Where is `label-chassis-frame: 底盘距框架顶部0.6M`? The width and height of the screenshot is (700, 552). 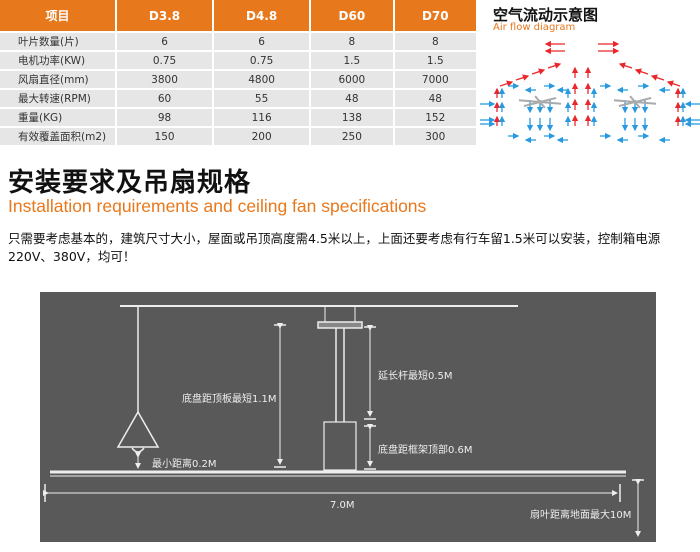 label-chassis-frame: 底盘距框架顶部0.6M is located at coordinates (425, 449).